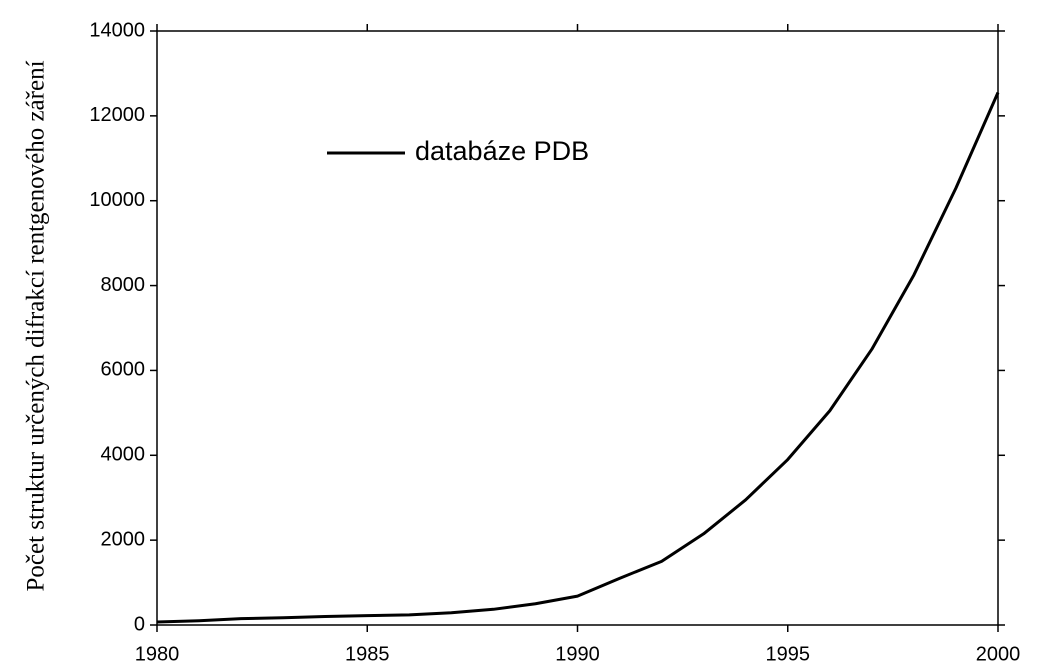 The height and width of the screenshot is (668, 1046). Describe the element at coordinates (123, 539) in the screenshot. I see `y-tick-label: 2000` at that location.